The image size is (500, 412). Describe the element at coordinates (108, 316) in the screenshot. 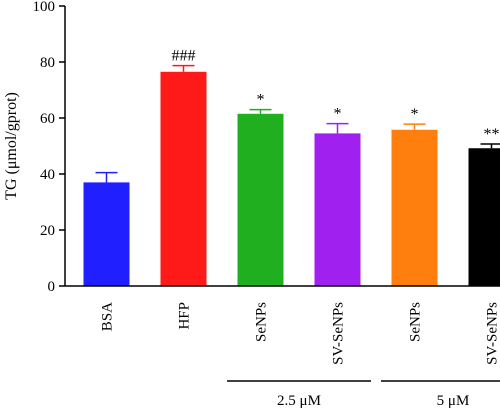

I see `category-label-0: BSA` at that location.